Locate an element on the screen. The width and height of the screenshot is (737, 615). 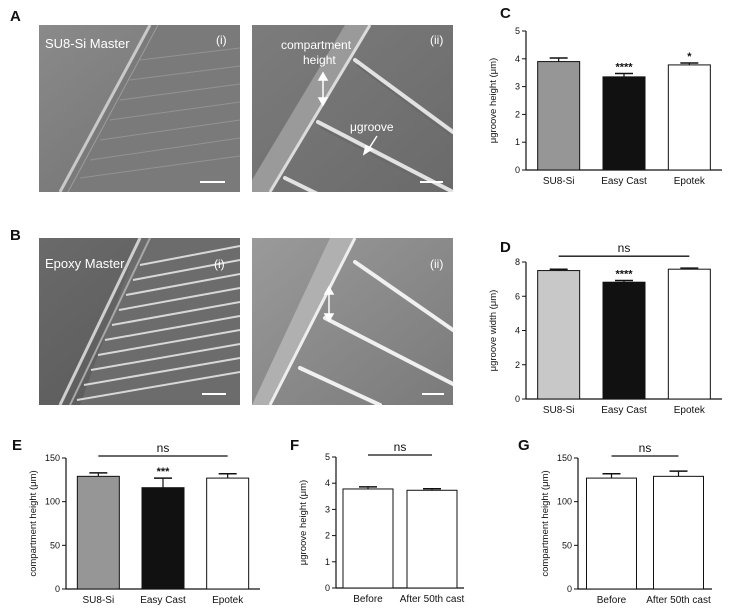
panel-label-f: F is located at coordinates (294, 445).